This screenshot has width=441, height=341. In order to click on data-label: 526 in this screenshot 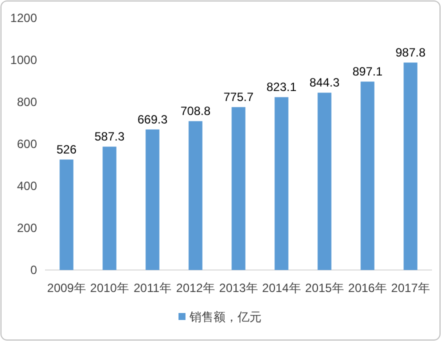, I will do `click(66, 149)`.